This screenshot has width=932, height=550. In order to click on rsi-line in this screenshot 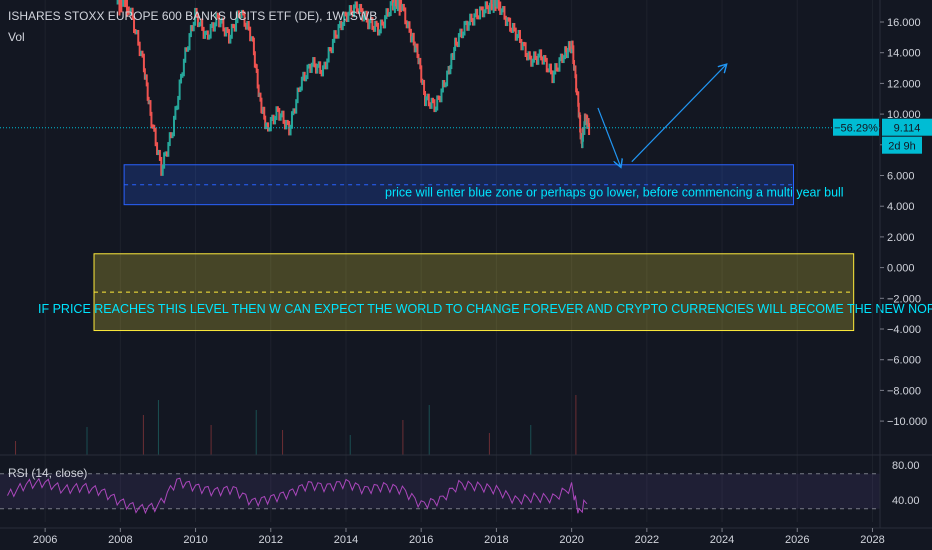, I will do `click(297, 496)`.